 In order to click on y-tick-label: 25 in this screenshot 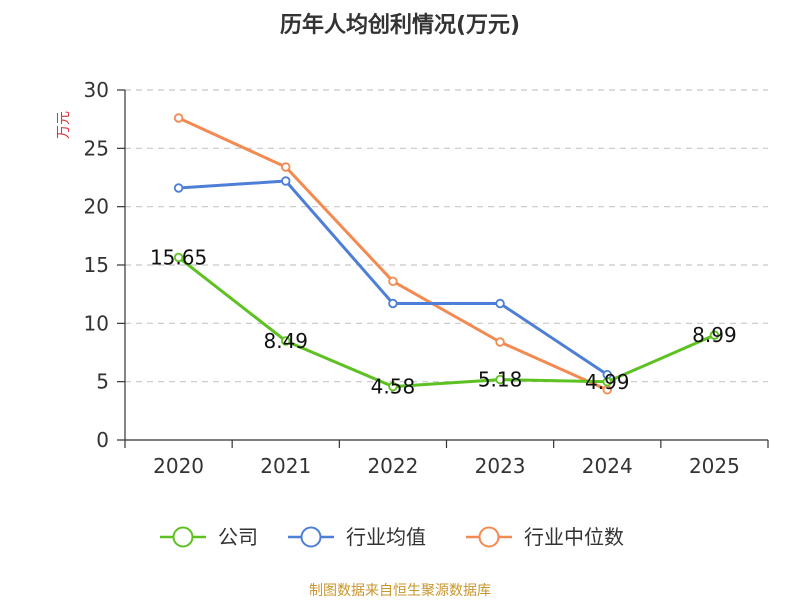, I will do `click(96, 148)`.